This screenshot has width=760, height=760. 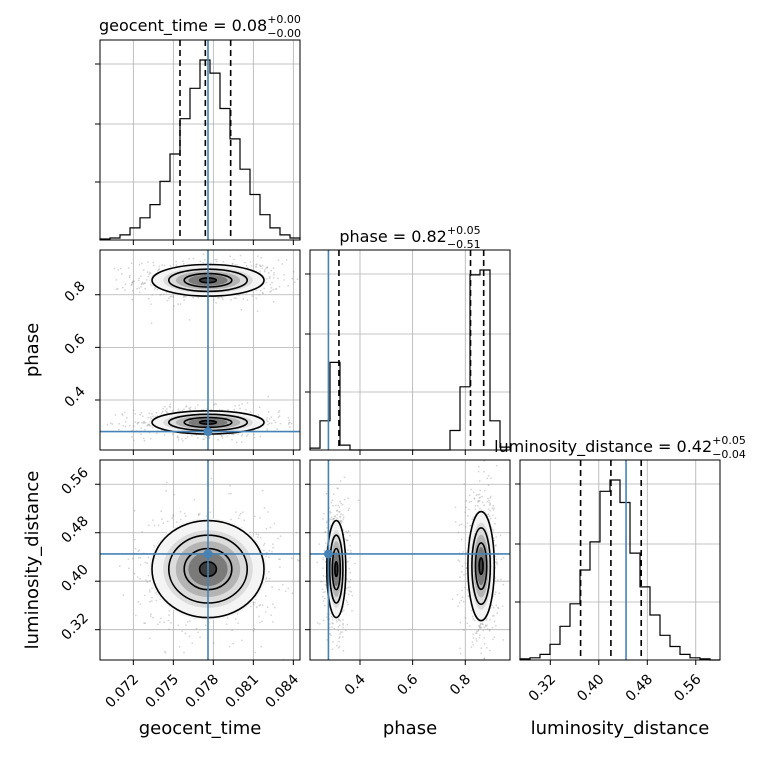 What do you see at coordinates (328, 554) in the screenshot?
I see `truth-point` at bounding box center [328, 554].